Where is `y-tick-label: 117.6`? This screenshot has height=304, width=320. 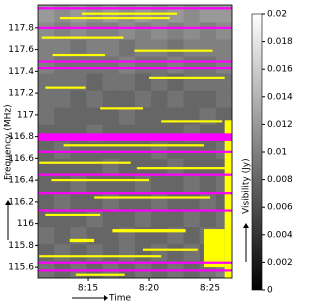 y-tick-label: 117.6 is located at coordinates (21, 50).